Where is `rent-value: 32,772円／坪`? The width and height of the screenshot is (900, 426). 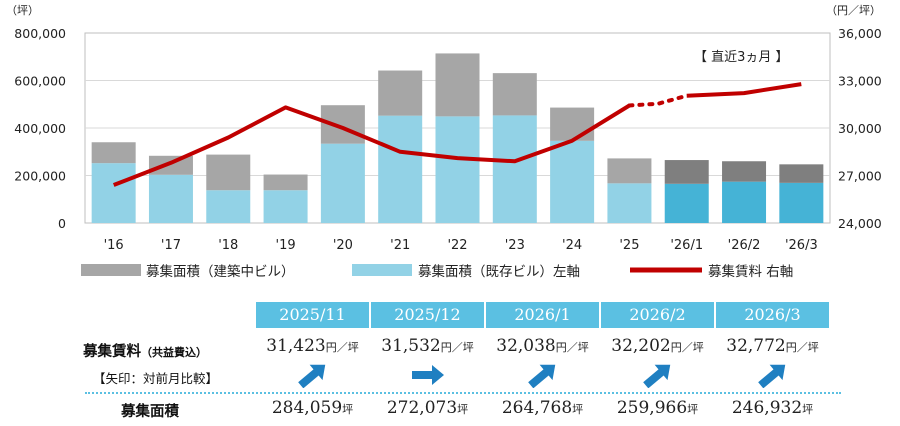
rent-value: 32,772円／坪 is located at coordinates (772, 346).